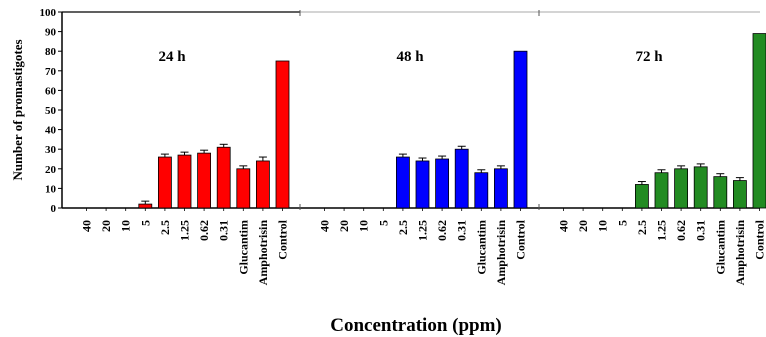 Image resolution: width=766 pixels, height=337 pixels. What do you see at coordinates (51, 189) in the screenshot?
I see `y-tick-label: 10` at bounding box center [51, 189].